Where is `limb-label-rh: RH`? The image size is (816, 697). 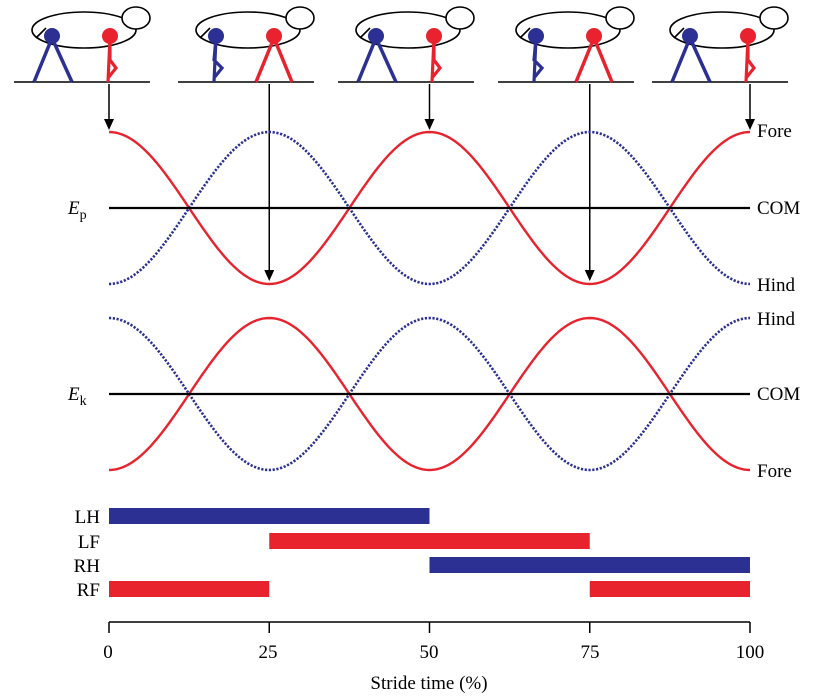 limb-label-rh: RH is located at coordinates (87, 566).